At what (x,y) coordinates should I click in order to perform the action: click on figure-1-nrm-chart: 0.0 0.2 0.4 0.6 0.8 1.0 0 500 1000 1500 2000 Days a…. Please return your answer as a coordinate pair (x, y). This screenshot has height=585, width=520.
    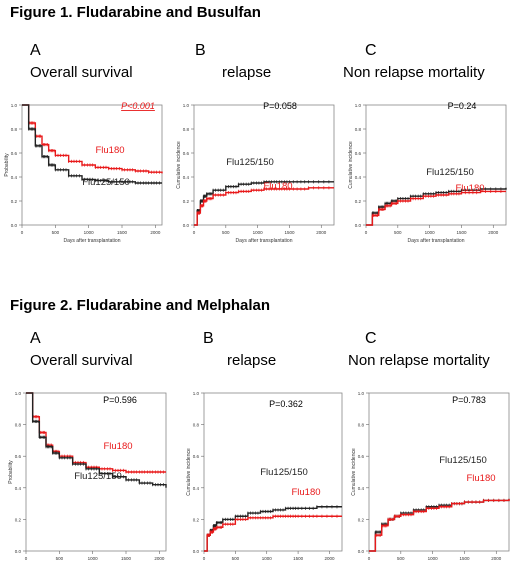
    Looking at the image, I should click on (427, 172).